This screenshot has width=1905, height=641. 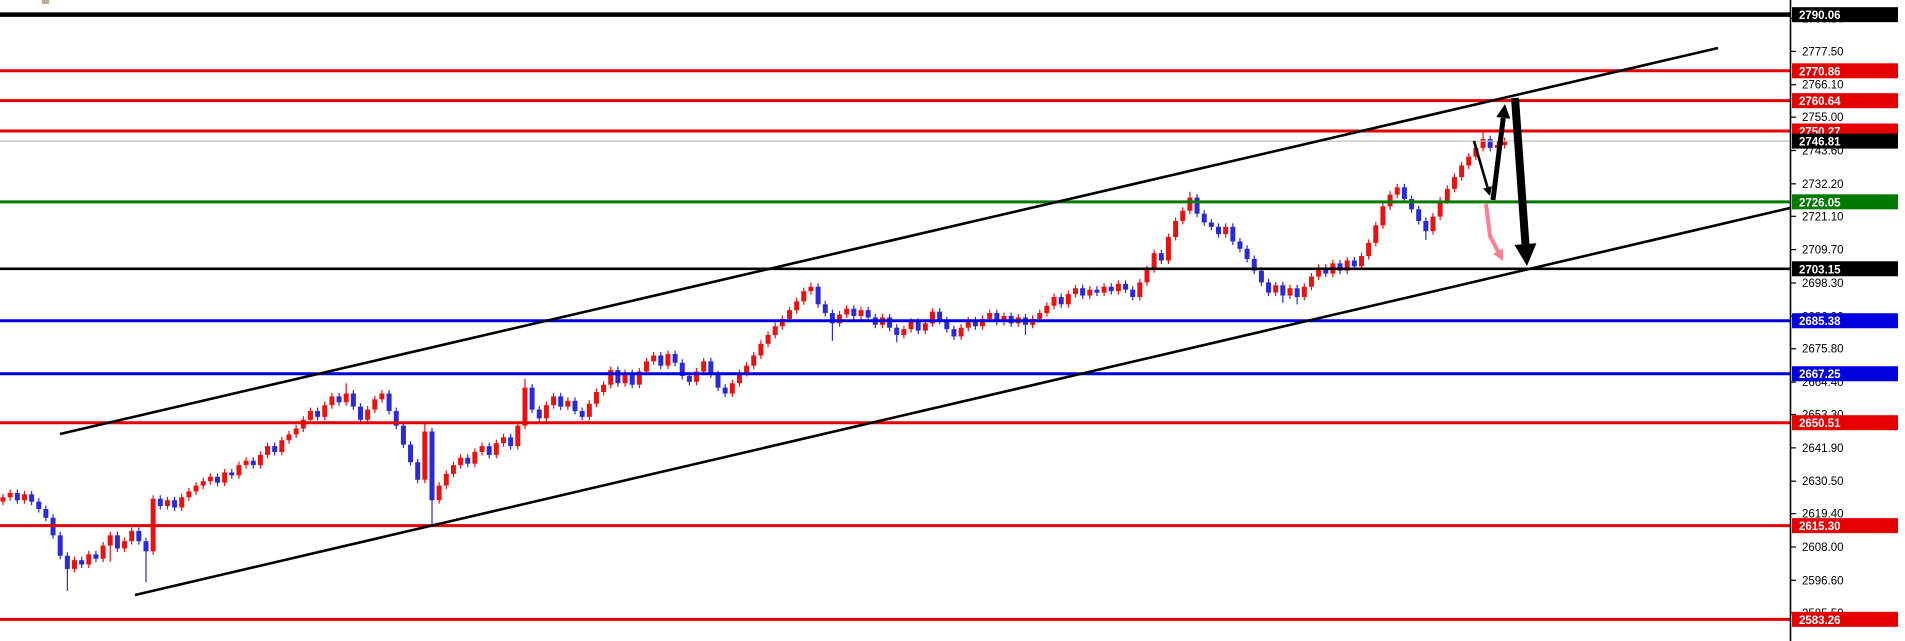 I want to click on price-badge-label: 2615.30, so click(x=1820, y=527).